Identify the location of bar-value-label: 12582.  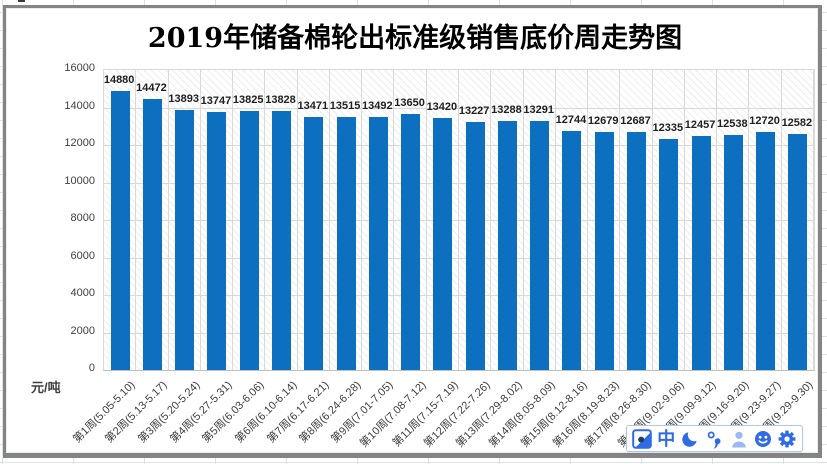
(797, 123).